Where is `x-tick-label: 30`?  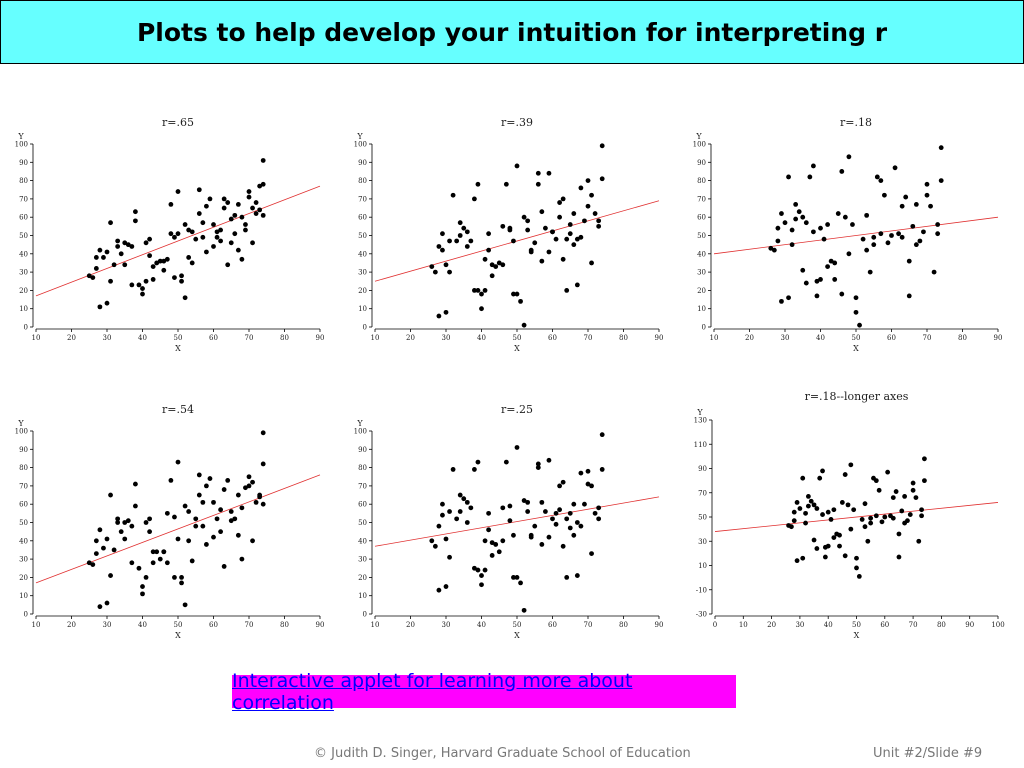 x-tick-label: 30 is located at coordinates (446, 338).